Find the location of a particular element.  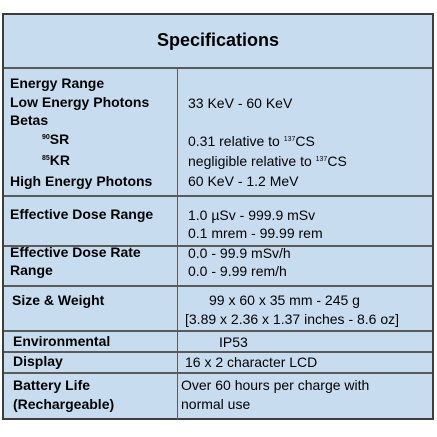

sr-symbol: SR is located at coordinates (59, 139).